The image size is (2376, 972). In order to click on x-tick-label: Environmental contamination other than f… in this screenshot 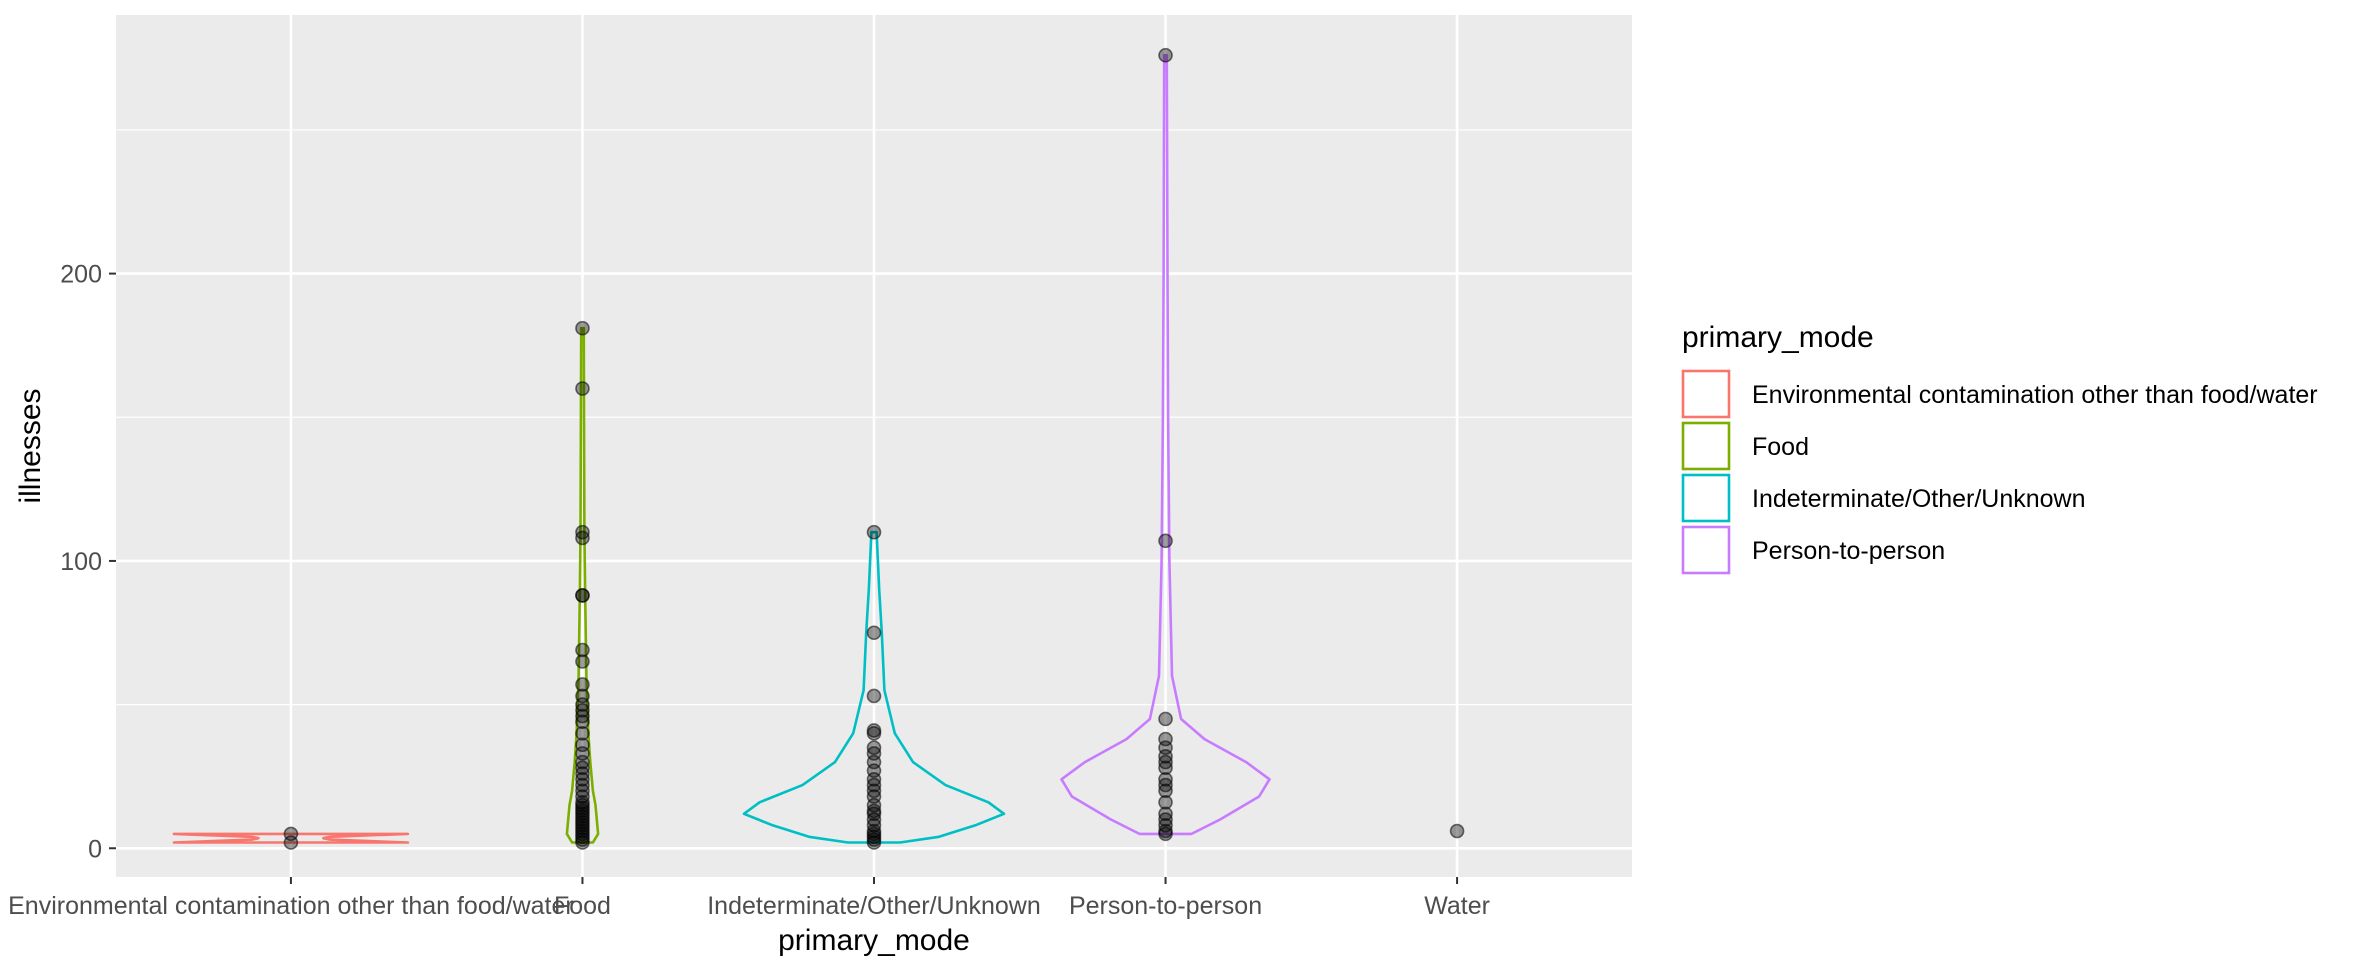, I will do `click(291, 906)`.